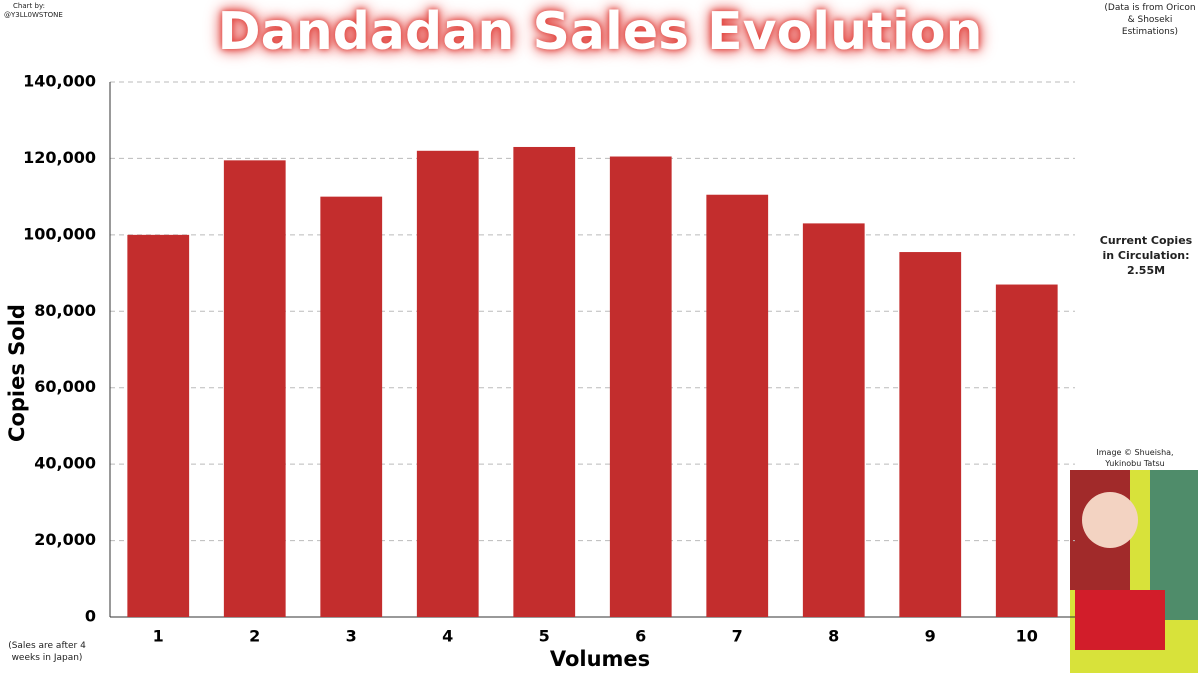 Image resolution: width=1200 pixels, height=675 pixels. Describe the element at coordinates (1146, 255) in the screenshot. I see `circulation-note: Current Copies in Circulation: 2.55M` at that location.